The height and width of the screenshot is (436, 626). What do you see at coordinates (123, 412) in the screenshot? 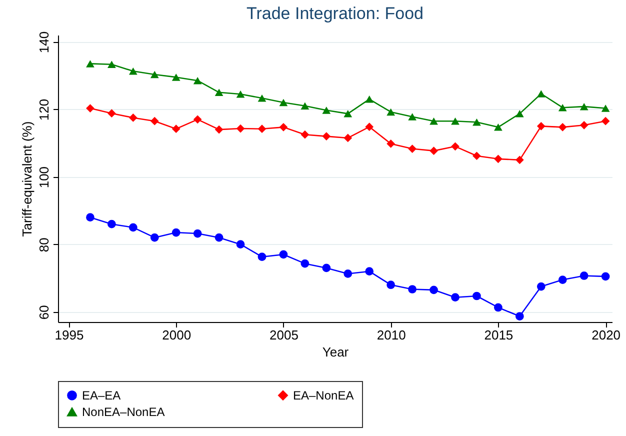
I see `legend-label: NonEA–NonEA` at bounding box center [123, 412].